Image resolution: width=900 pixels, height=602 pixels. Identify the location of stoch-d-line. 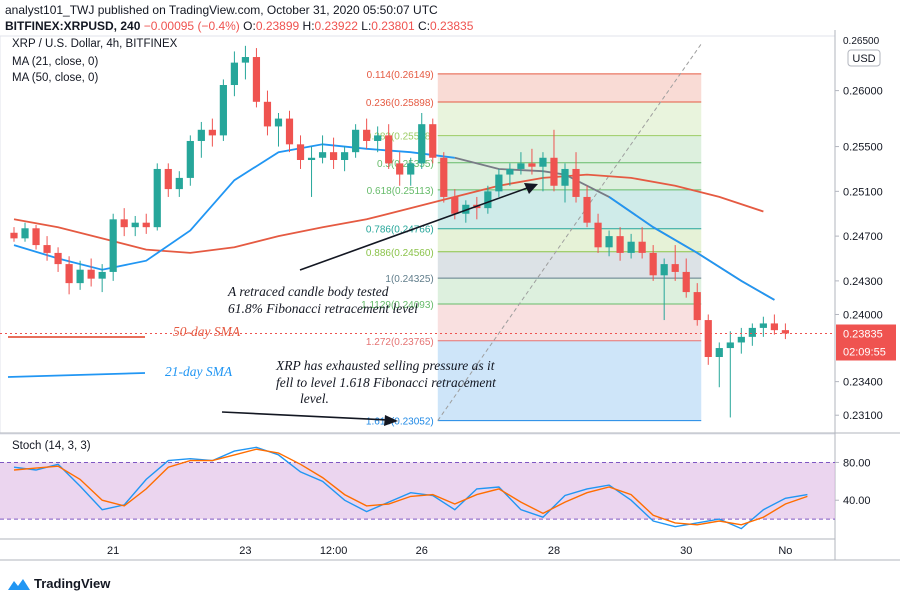
(410, 487).